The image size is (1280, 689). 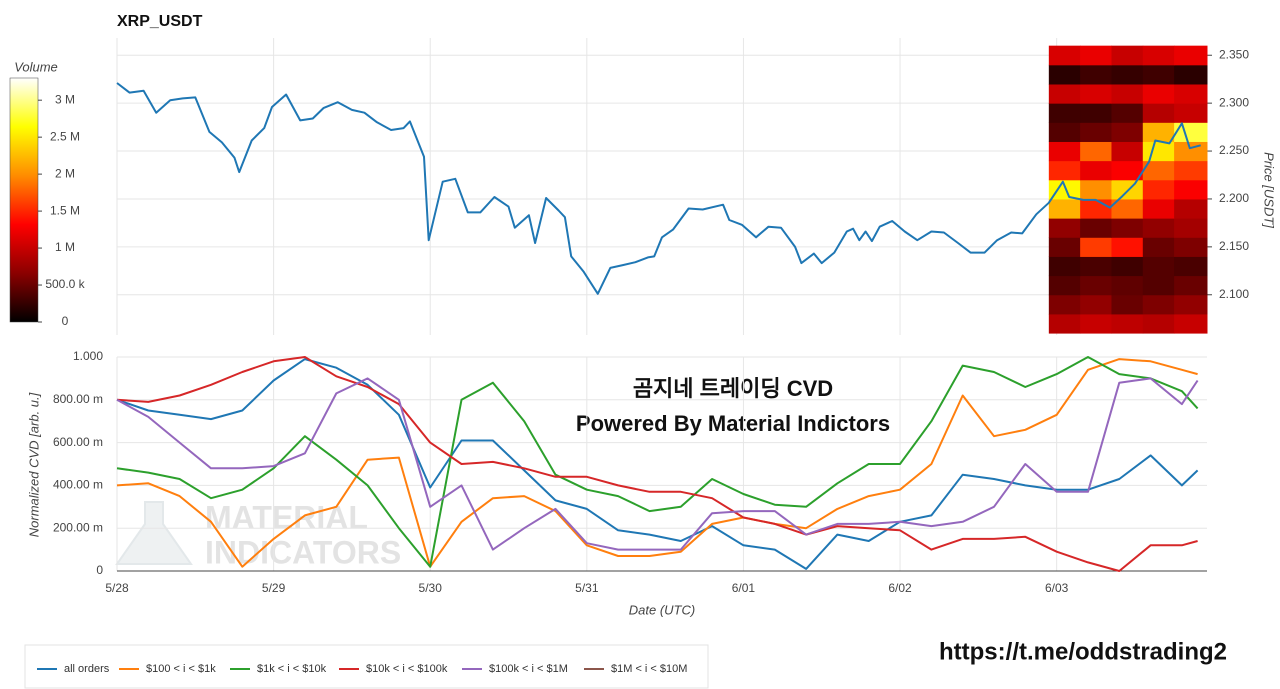 What do you see at coordinates (733, 388) in the screenshot?
I see `annotation: 곰지네 트레이딩 CVD` at bounding box center [733, 388].